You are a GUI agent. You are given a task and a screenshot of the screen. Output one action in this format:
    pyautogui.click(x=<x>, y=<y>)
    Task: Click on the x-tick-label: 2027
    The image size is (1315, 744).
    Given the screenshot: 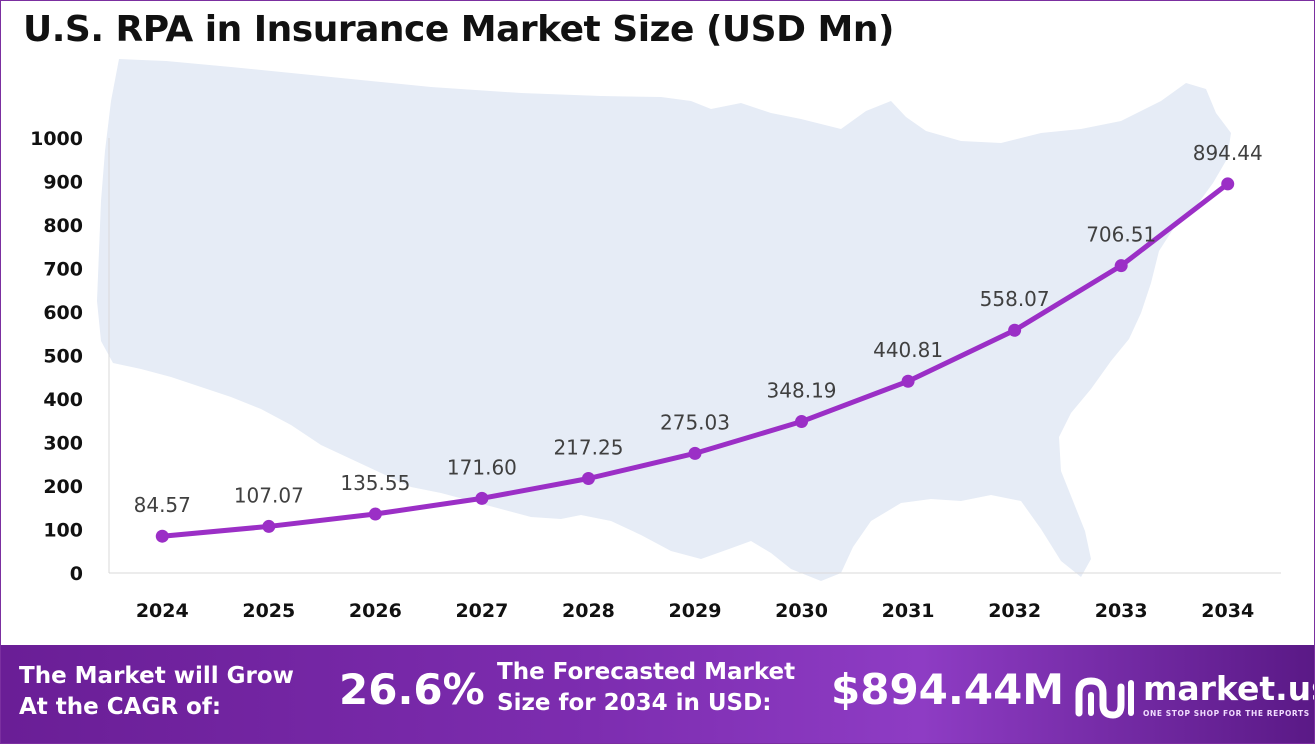 What is the action you would take?
    pyautogui.click(x=481, y=611)
    